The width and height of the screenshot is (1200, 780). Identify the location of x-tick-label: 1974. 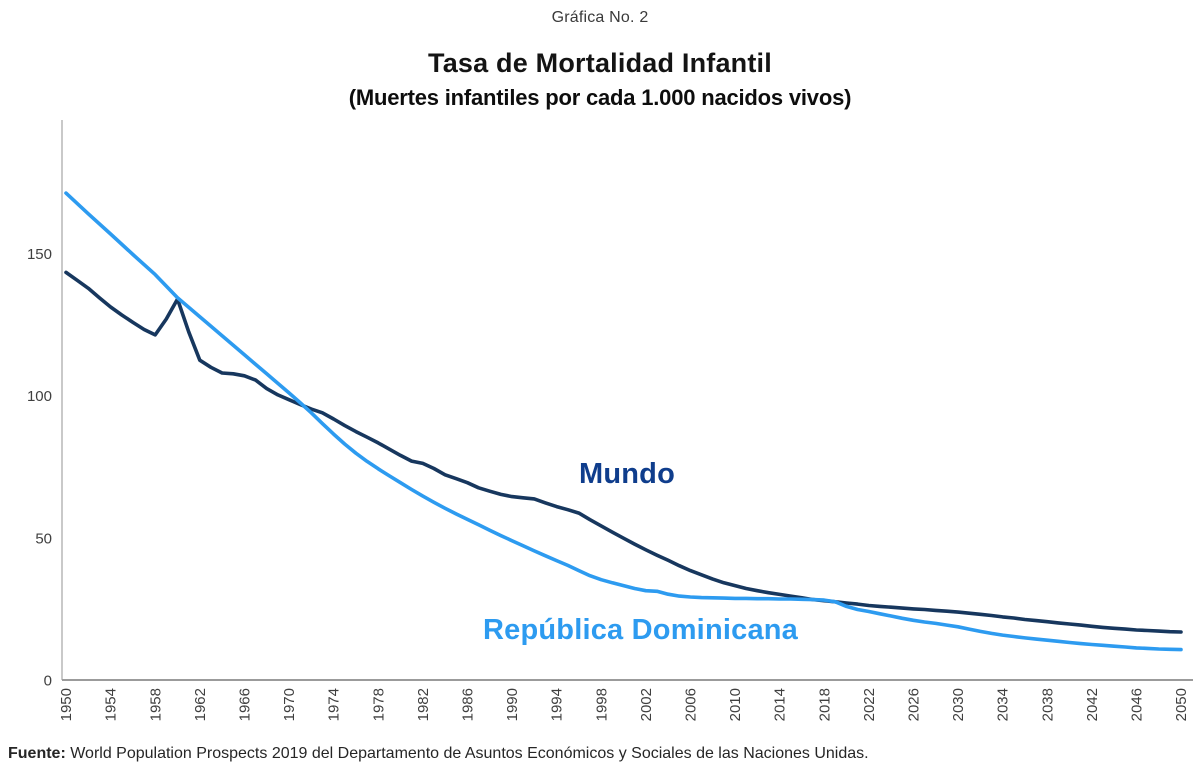
(334, 704).